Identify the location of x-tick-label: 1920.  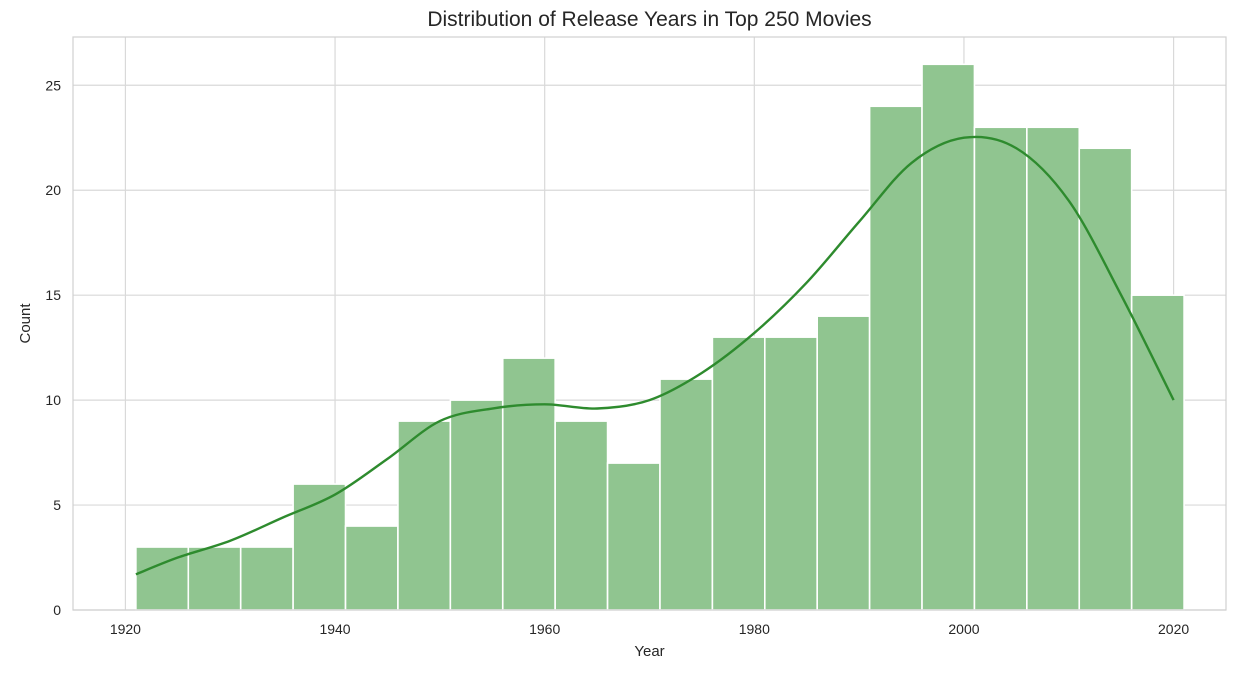
(125, 629).